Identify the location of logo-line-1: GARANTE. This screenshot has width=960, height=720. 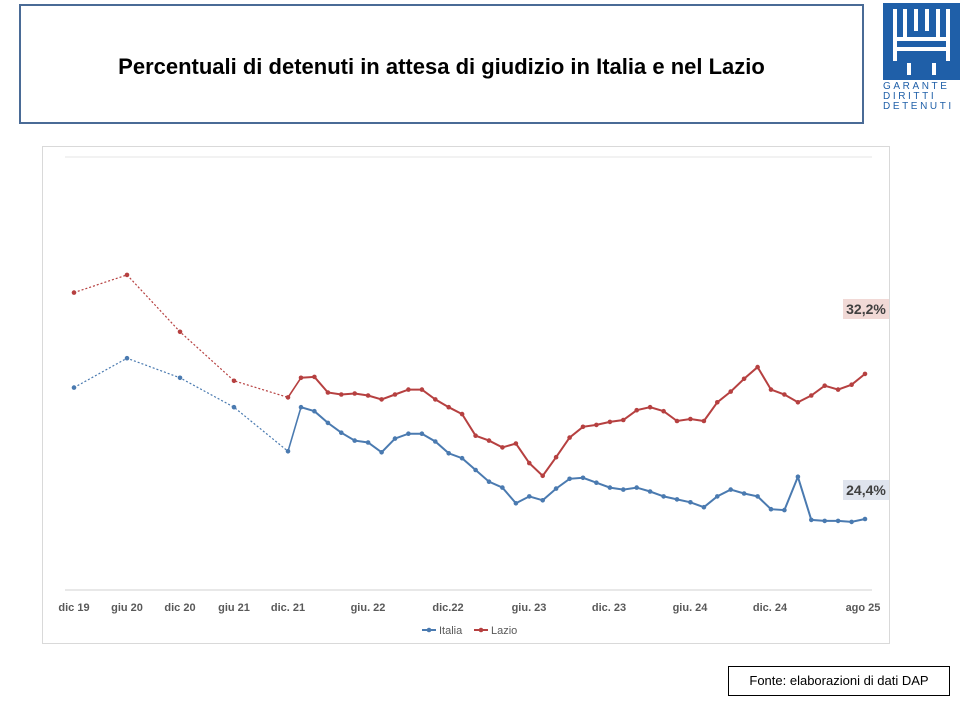
(916, 86).